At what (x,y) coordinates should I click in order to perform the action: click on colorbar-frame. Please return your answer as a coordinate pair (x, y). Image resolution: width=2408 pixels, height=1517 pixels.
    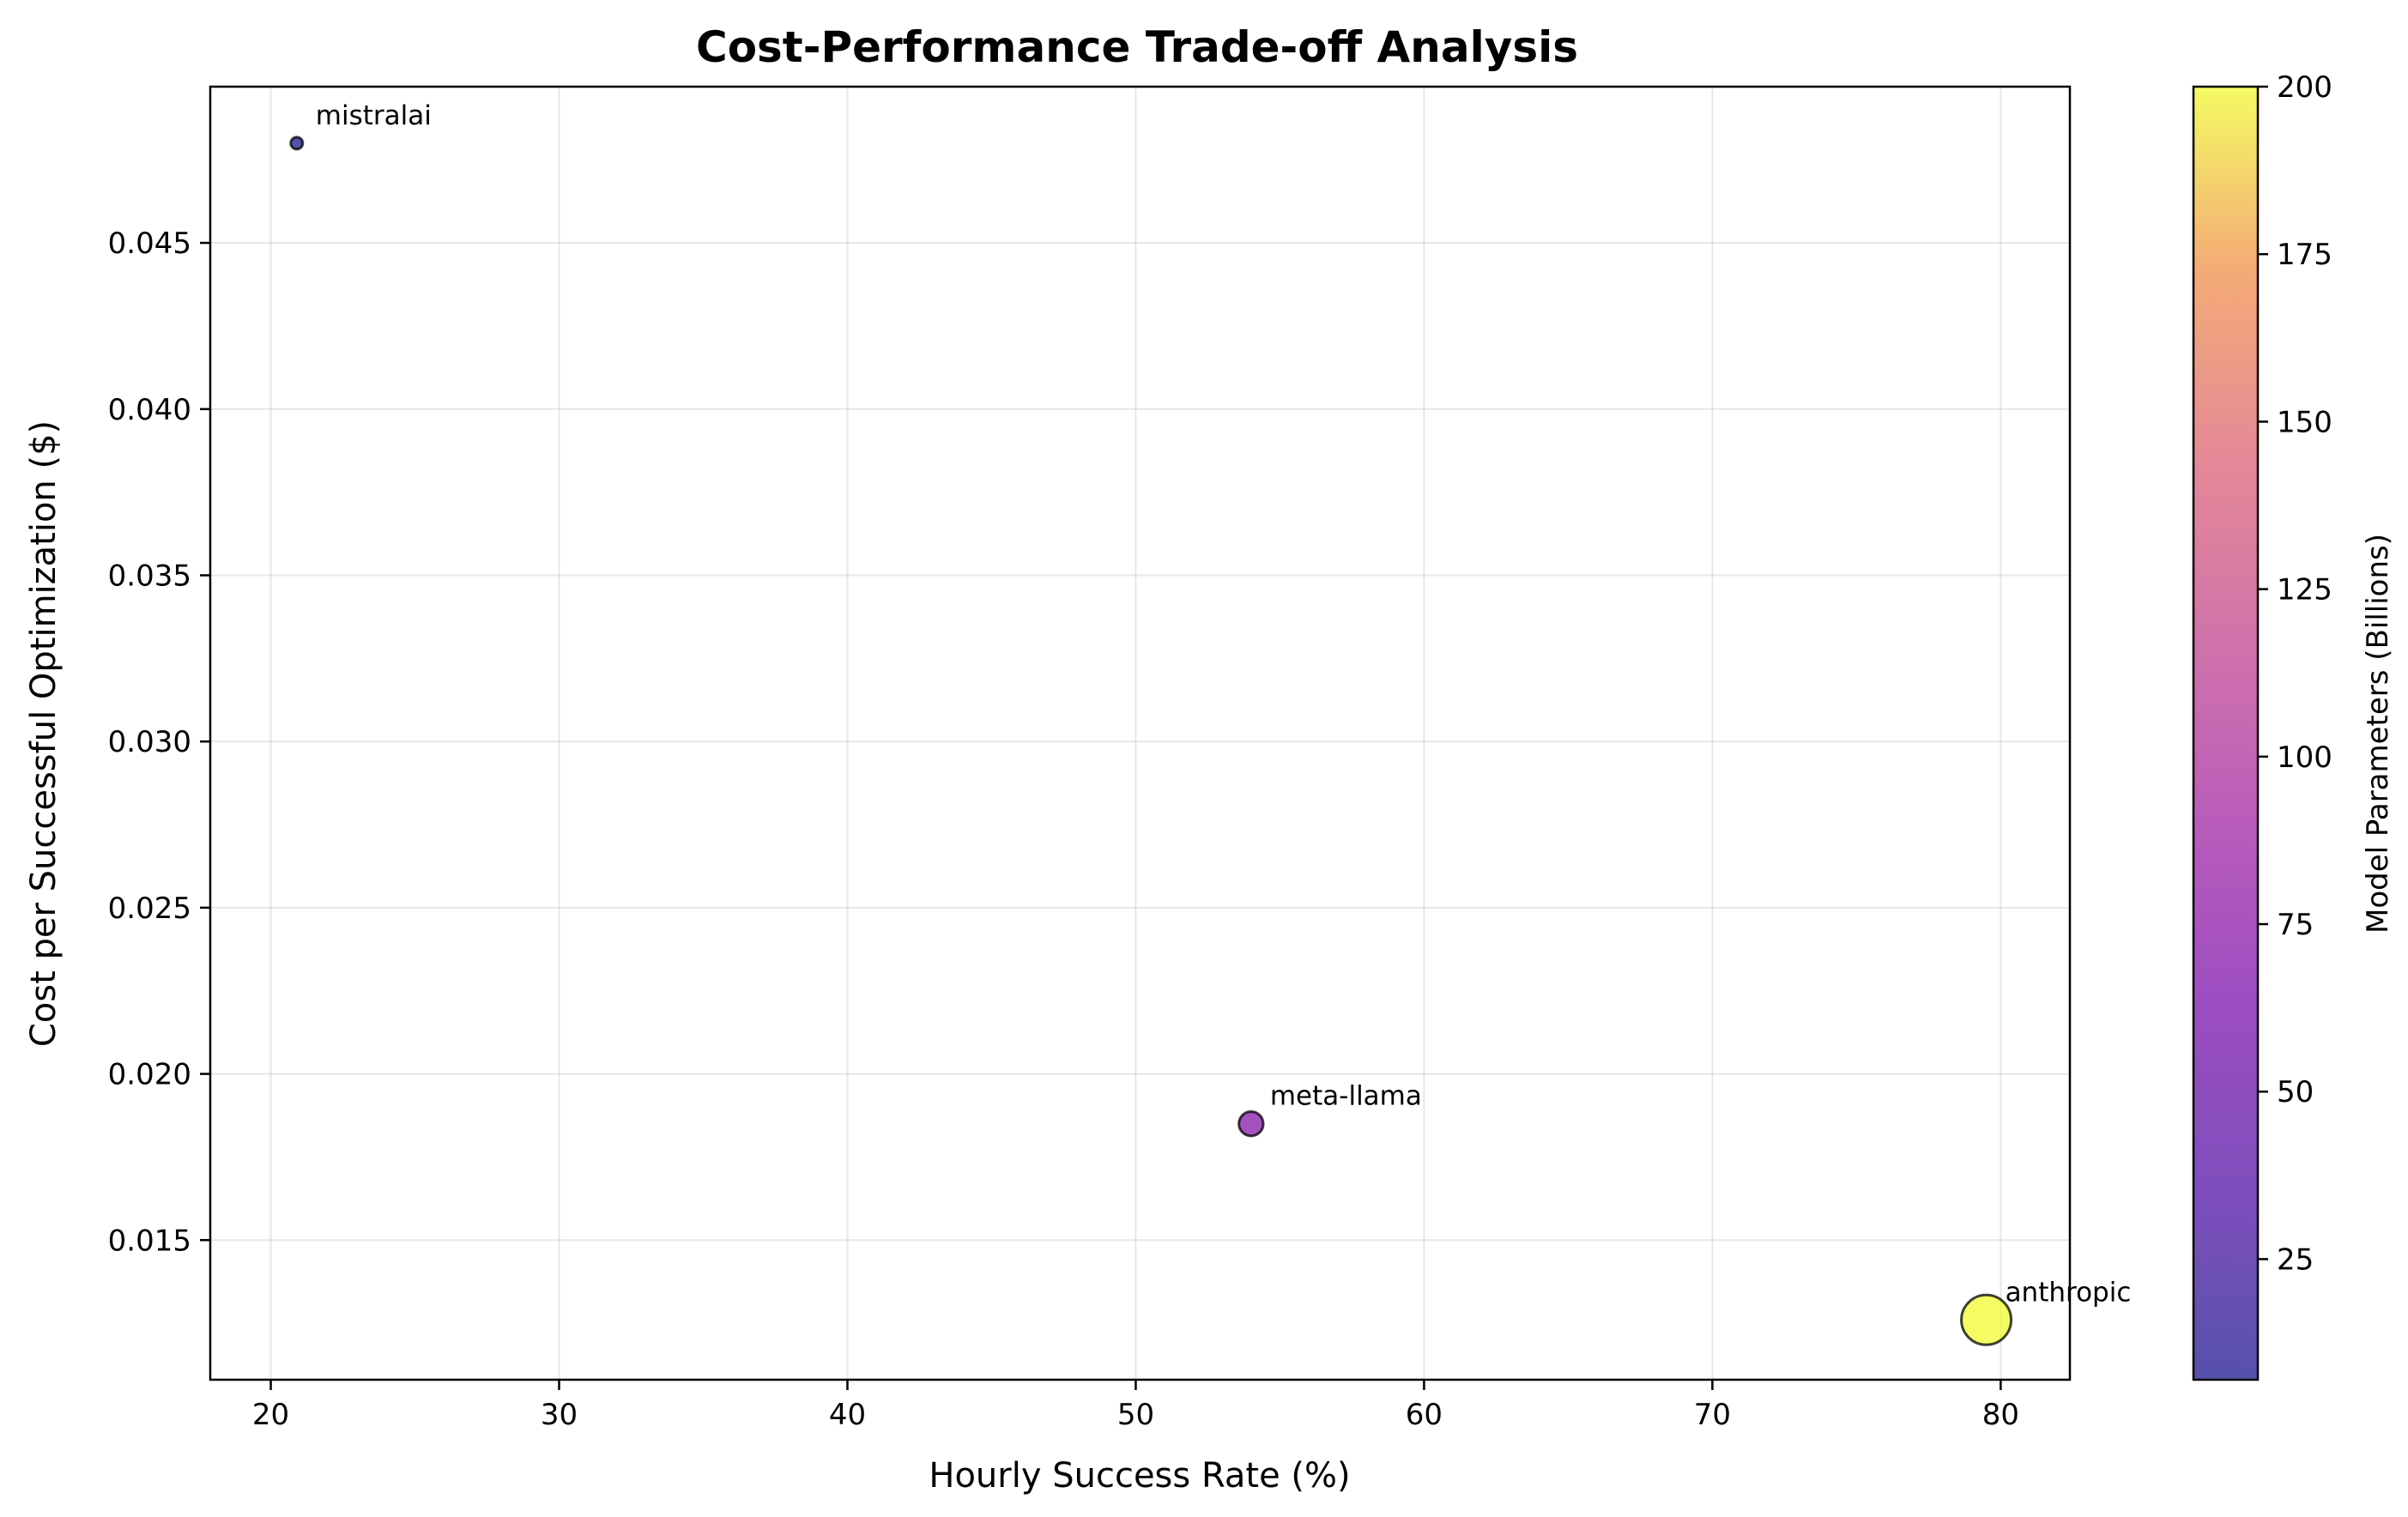
    Looking at the image, I should click on (2226, 733).